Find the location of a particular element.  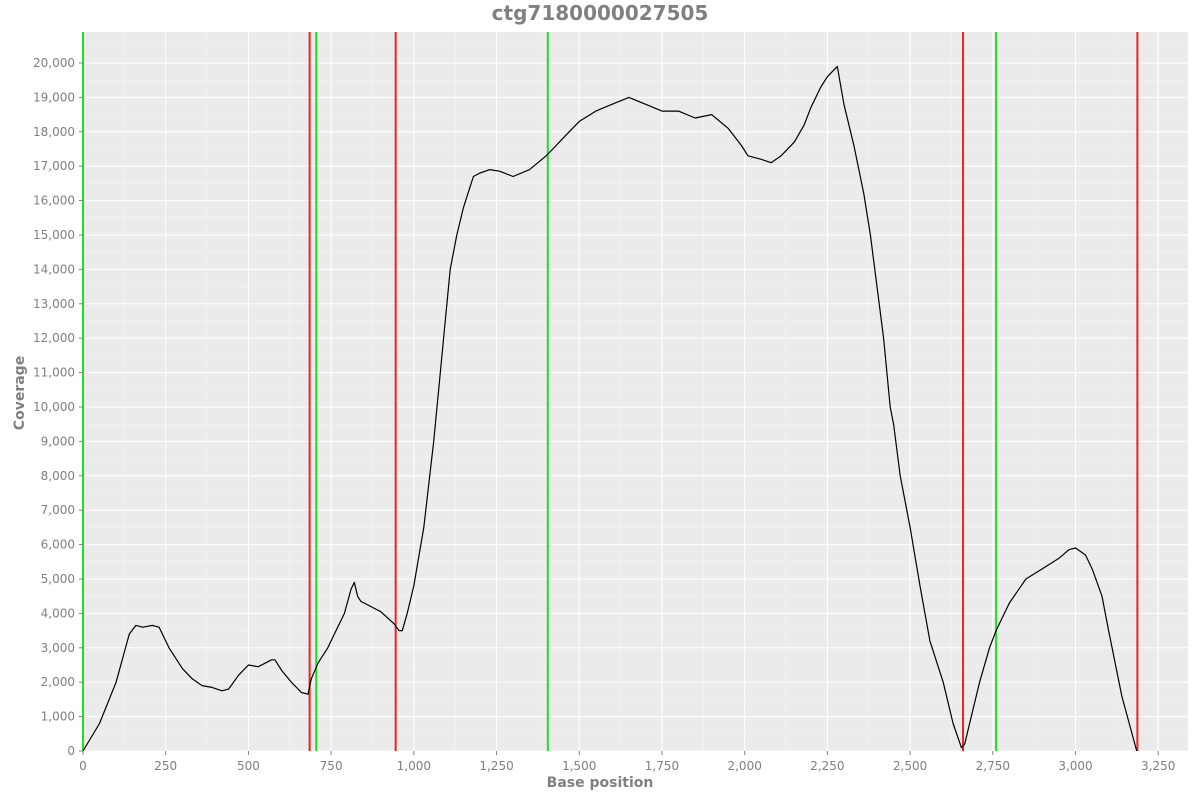

y-tick-label: 16,000 is located at coordinates (54, 201).